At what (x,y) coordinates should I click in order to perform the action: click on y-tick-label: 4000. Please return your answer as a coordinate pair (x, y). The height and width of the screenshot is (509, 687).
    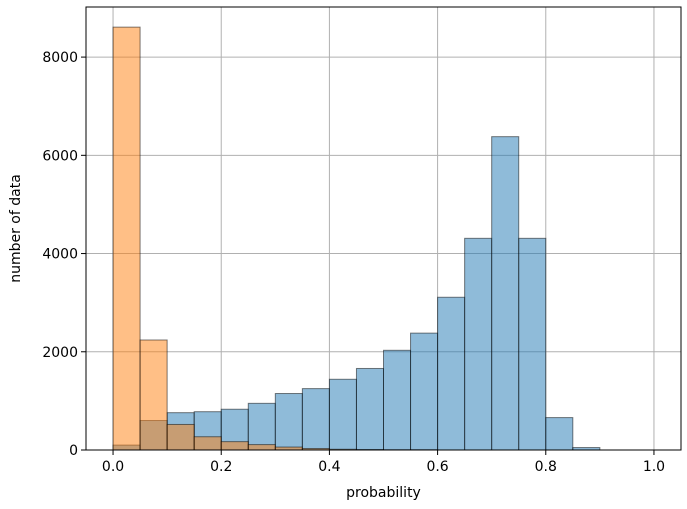
    Looking at the image, I should click on (60, 255).